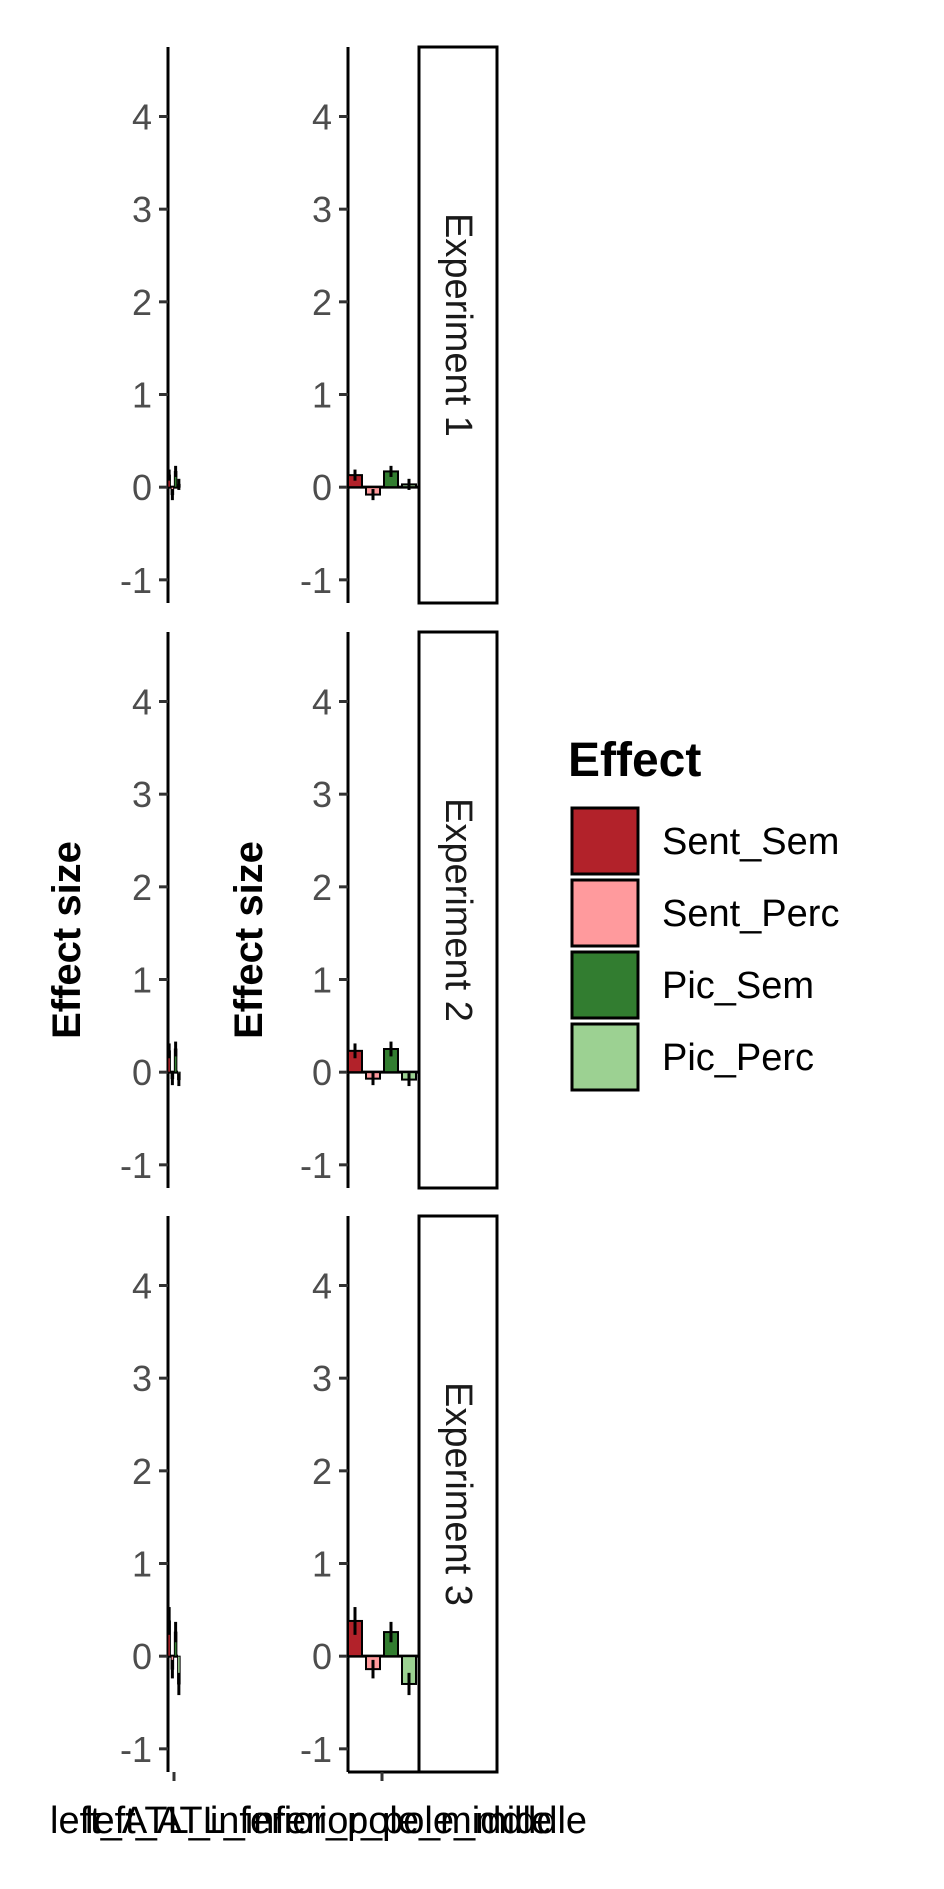 The image size is (944, 1889). Describe the element at coordinates (750, 842) in the screenshot. I see `legend-label-sent-sem: Sent_Sem` at that location.